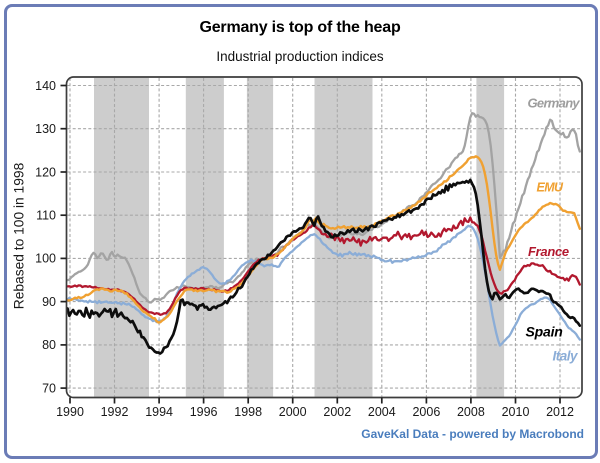  What do you see at coordinates (548, 251) in the screenshot?
I see `svg-text: France` at bounding box center [548, 251].